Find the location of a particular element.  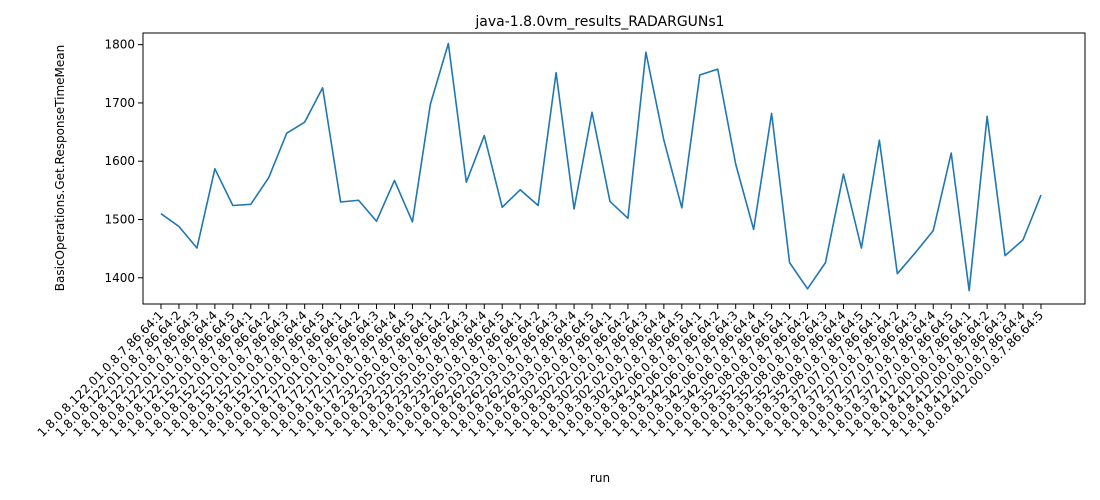

y-tick-label: 1500 is located at coordinates (119, 219).